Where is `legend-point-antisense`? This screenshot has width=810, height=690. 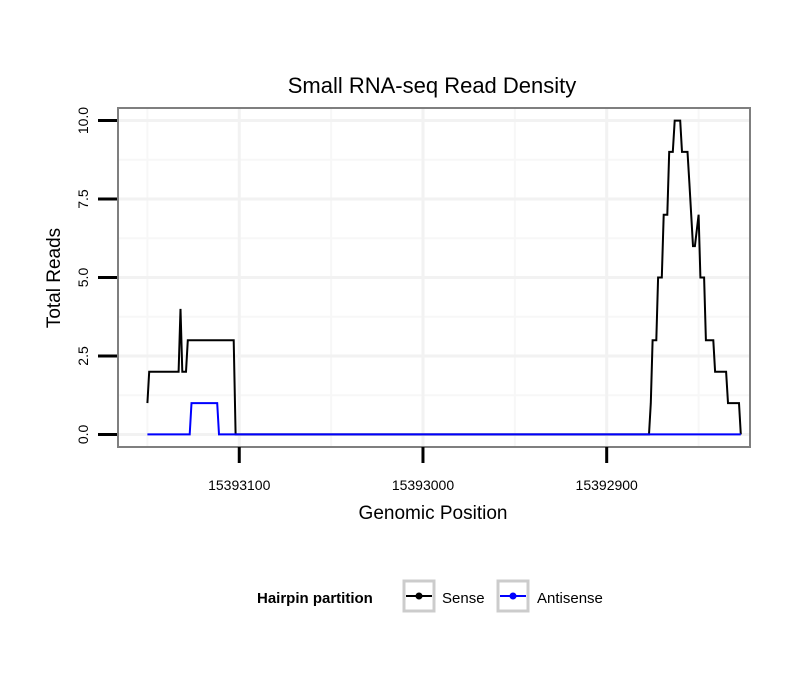 legend-point-antisense is located at coordinates (513, 596).